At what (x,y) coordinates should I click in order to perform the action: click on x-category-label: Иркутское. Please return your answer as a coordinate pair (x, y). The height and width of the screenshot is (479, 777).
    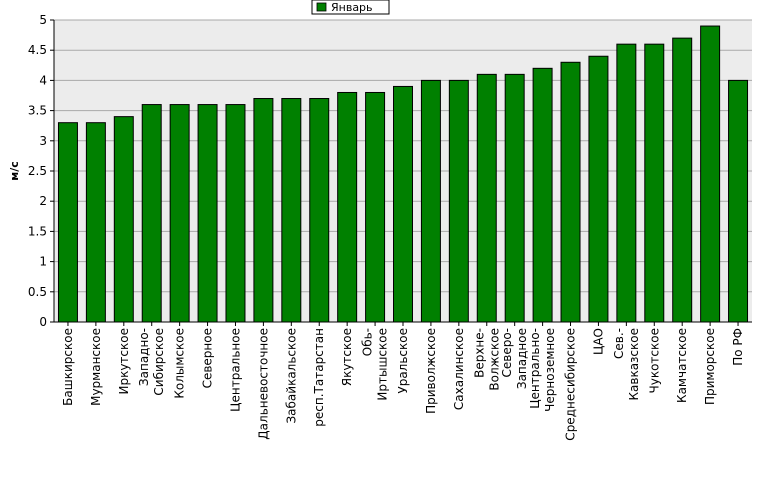
    Looking at the image, I should click on (124, 361).